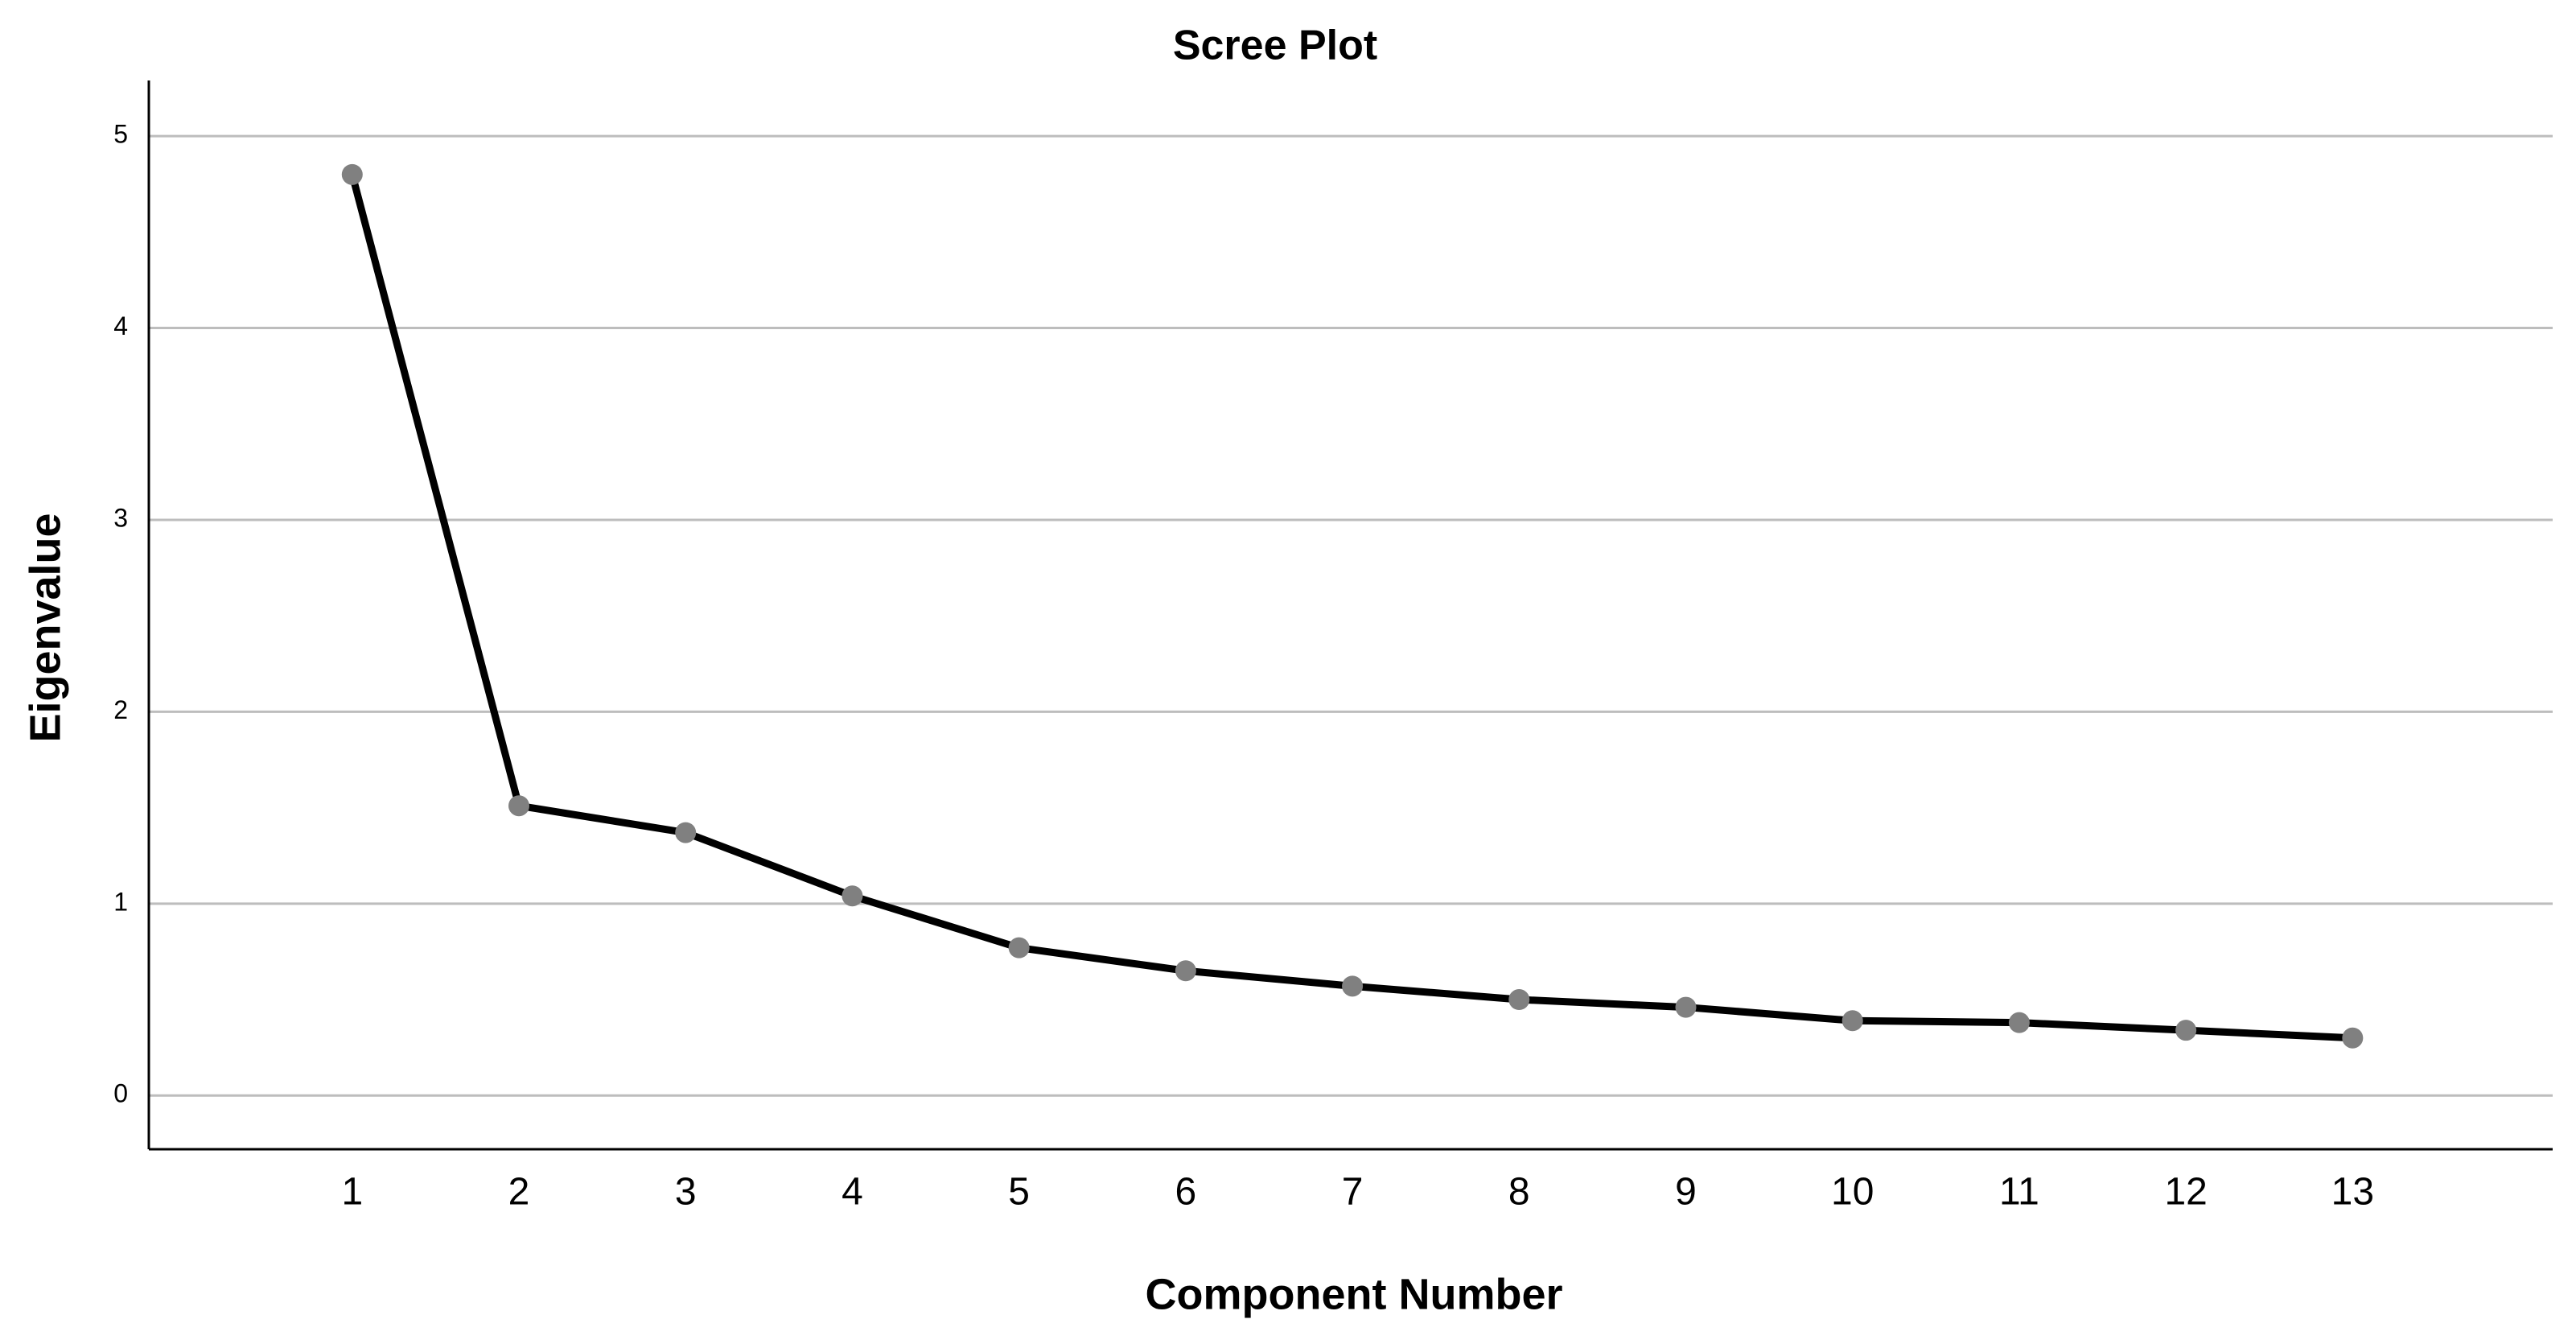  I want to click on x-tick-label: 10, so click(1852, 1192).